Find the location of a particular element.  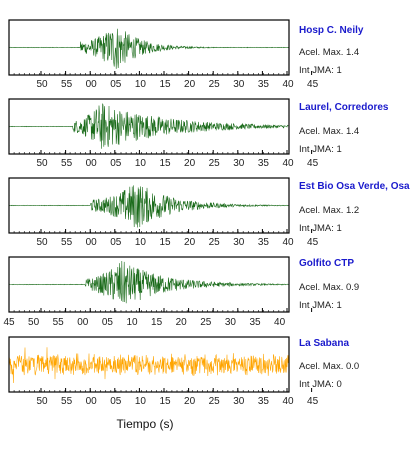

accel-max-1: Acel. Max. 1.4 is located at coordinates (329, 52).